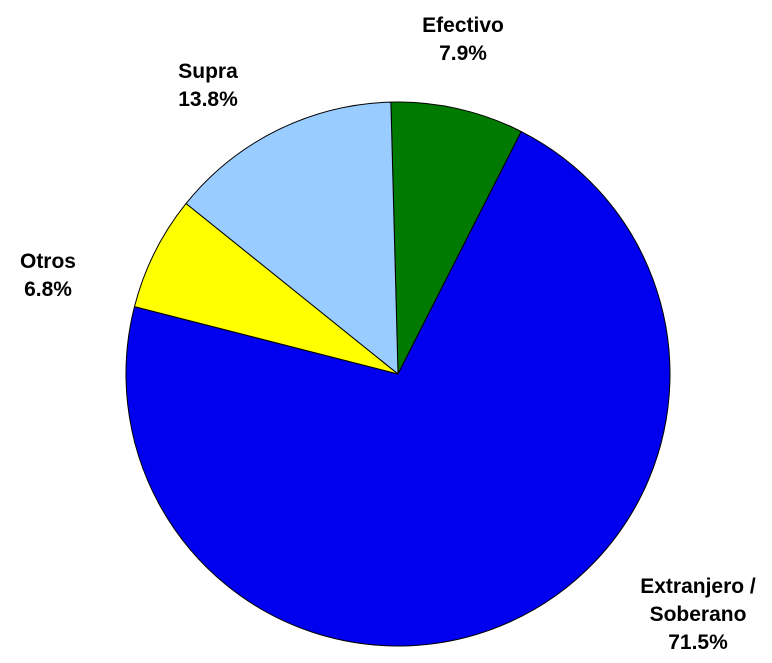 The height and width of the screenshot is (663, 772). I want to click on label-efectivo: Efectivo 7.9%, so click(463, 39).